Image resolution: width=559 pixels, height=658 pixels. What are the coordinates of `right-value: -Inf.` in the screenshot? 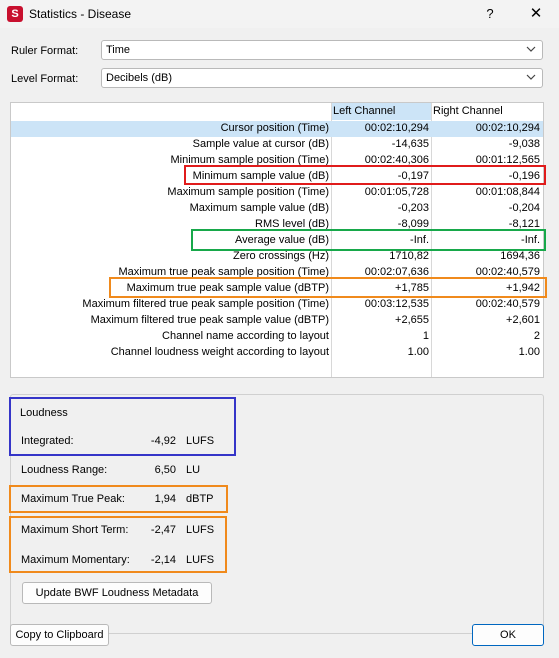 It's located at (530, 240).